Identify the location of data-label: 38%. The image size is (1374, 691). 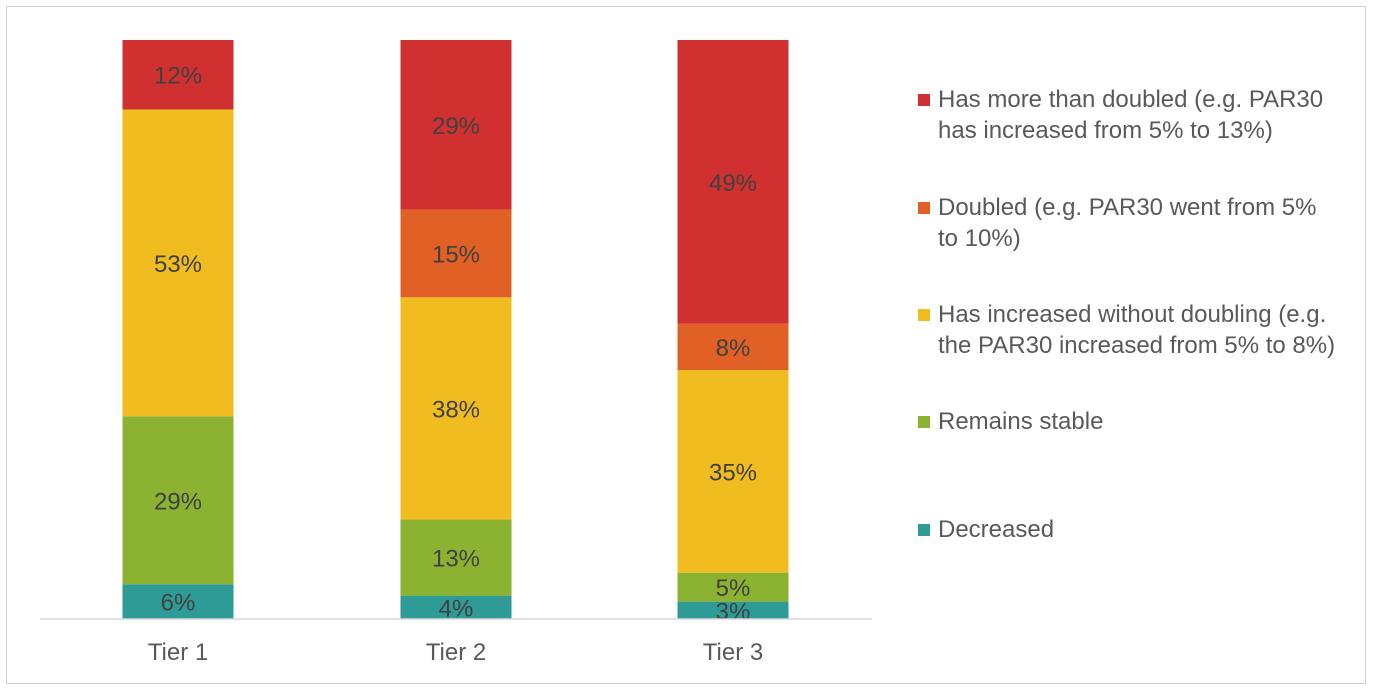
(456, 409).